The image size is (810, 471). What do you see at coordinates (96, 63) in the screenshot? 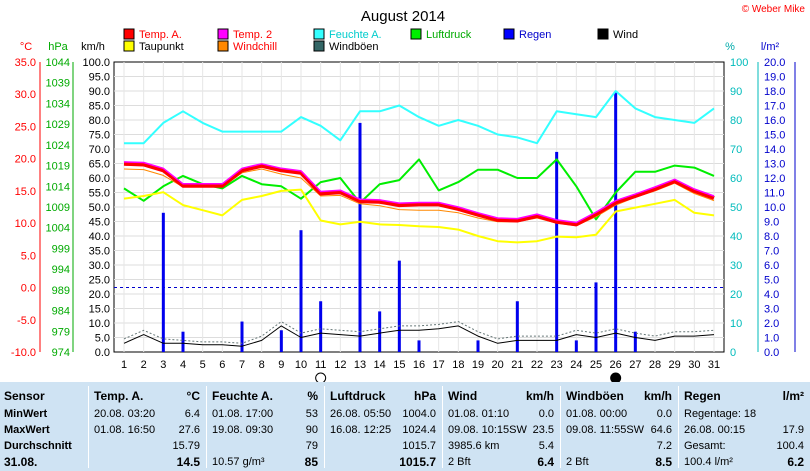
I see `wind-tick-label: 100.0` at bounding box center [96, 63].